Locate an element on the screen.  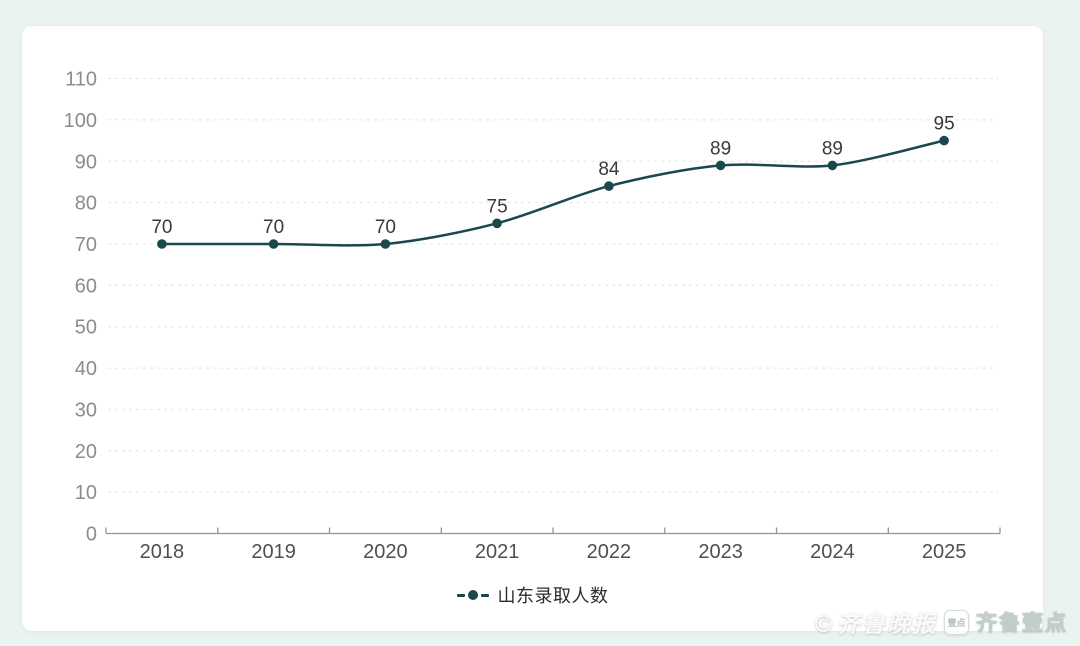
series-line is located at coordinates (553, 193).